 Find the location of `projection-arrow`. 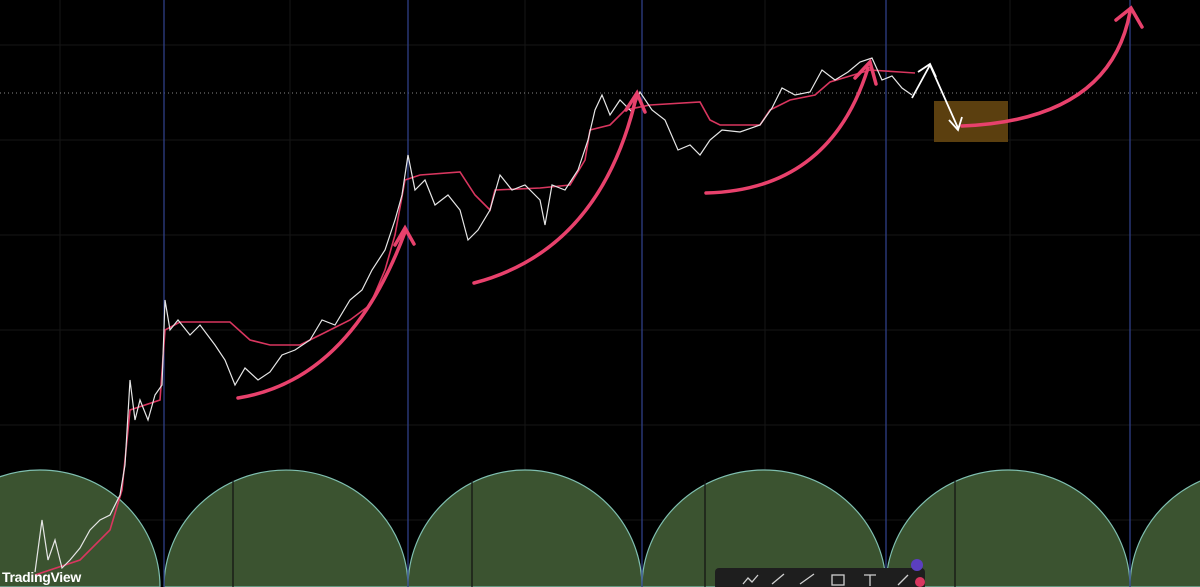

projection-arrow is located at coordinates (937, 97).